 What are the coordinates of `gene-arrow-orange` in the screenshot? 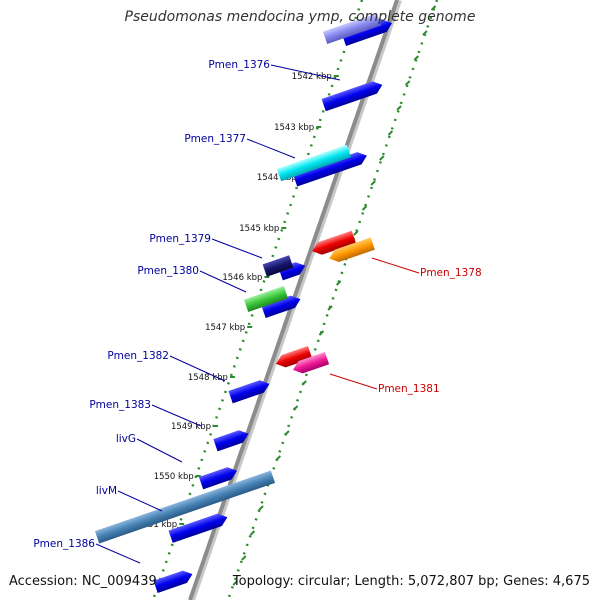 It's located at (352, 250).